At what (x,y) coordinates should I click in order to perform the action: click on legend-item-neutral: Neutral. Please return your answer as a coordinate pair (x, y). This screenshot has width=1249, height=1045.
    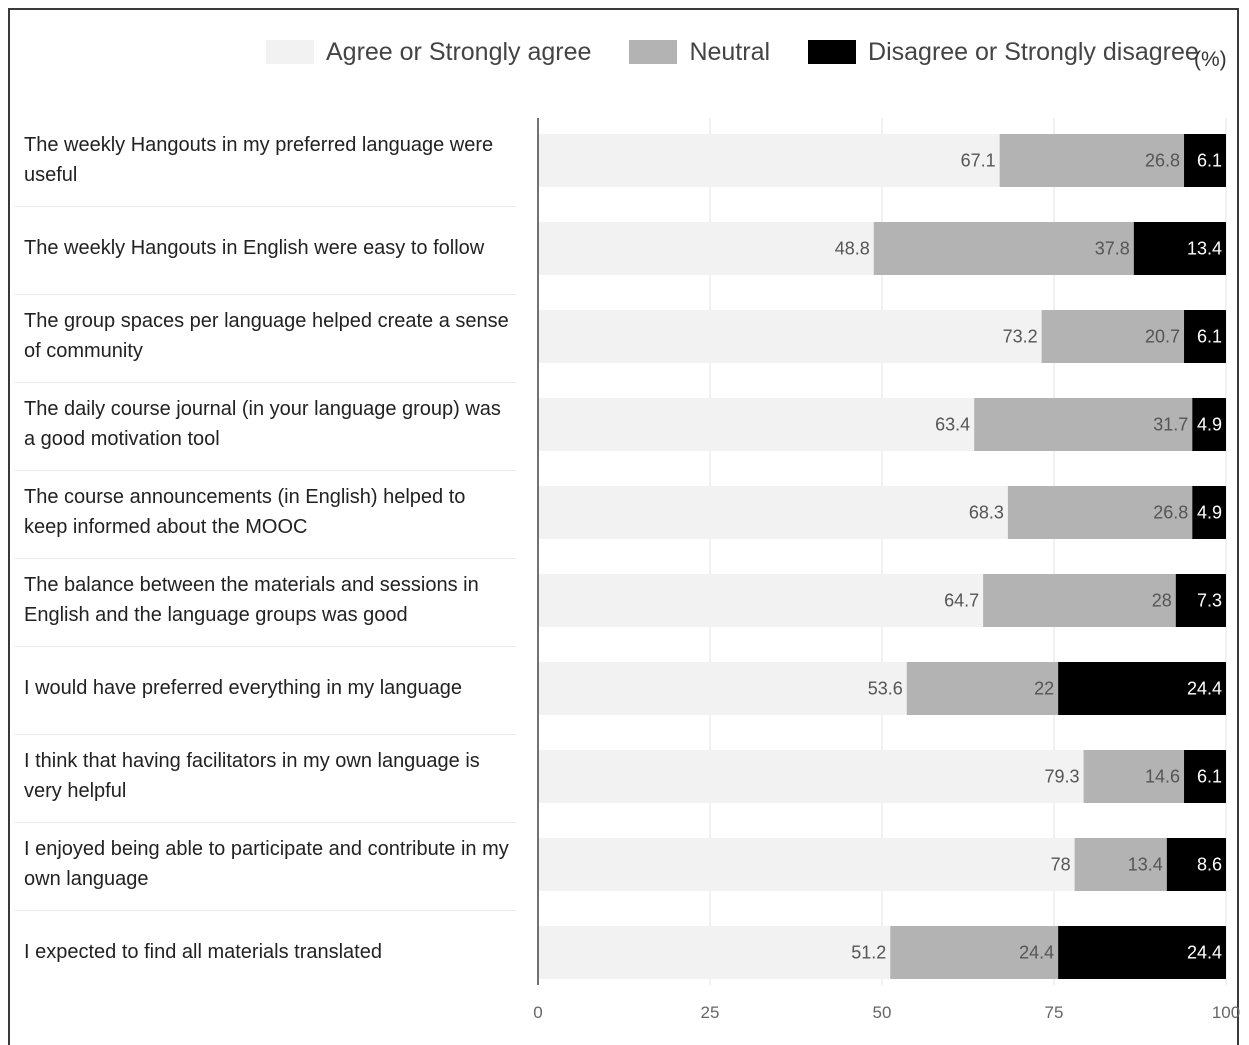
    Looking at the image, I should click on (699, 52).